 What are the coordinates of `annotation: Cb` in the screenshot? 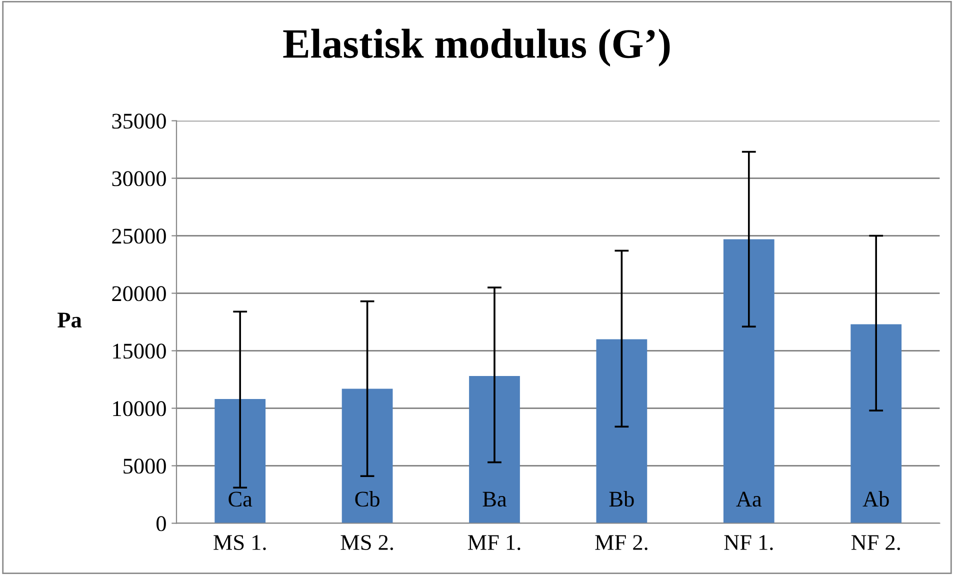 It's located at (367, 499).